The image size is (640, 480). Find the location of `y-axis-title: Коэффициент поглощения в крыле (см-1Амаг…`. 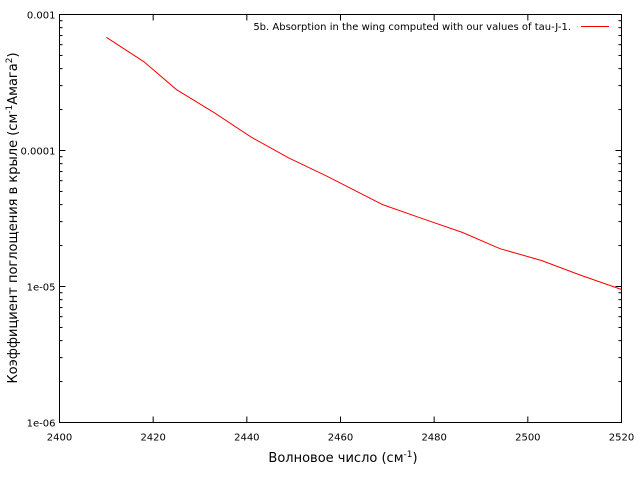

y-axis-title: Коэффициент поглощения в крыле (см-1Амаг… is located at coordinates (13, 217).